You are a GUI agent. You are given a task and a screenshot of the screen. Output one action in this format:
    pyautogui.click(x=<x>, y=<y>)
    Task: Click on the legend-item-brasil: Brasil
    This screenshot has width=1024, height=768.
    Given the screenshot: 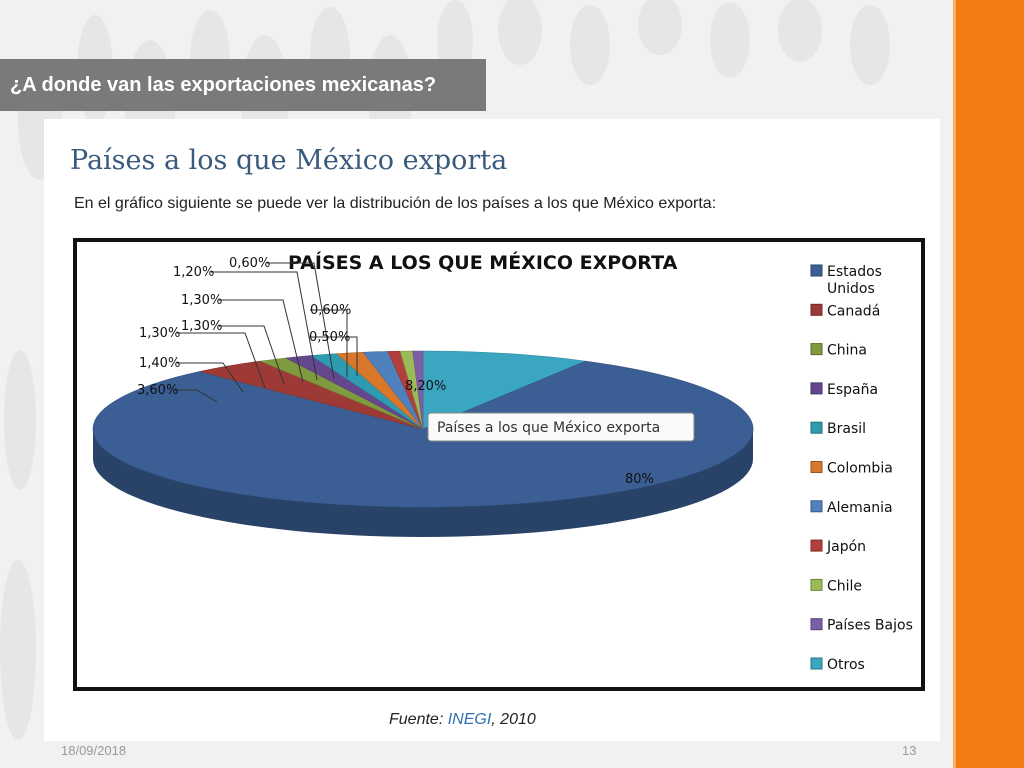 What is the action you would take?
    pyautogui.click(x=838, y=429)
    